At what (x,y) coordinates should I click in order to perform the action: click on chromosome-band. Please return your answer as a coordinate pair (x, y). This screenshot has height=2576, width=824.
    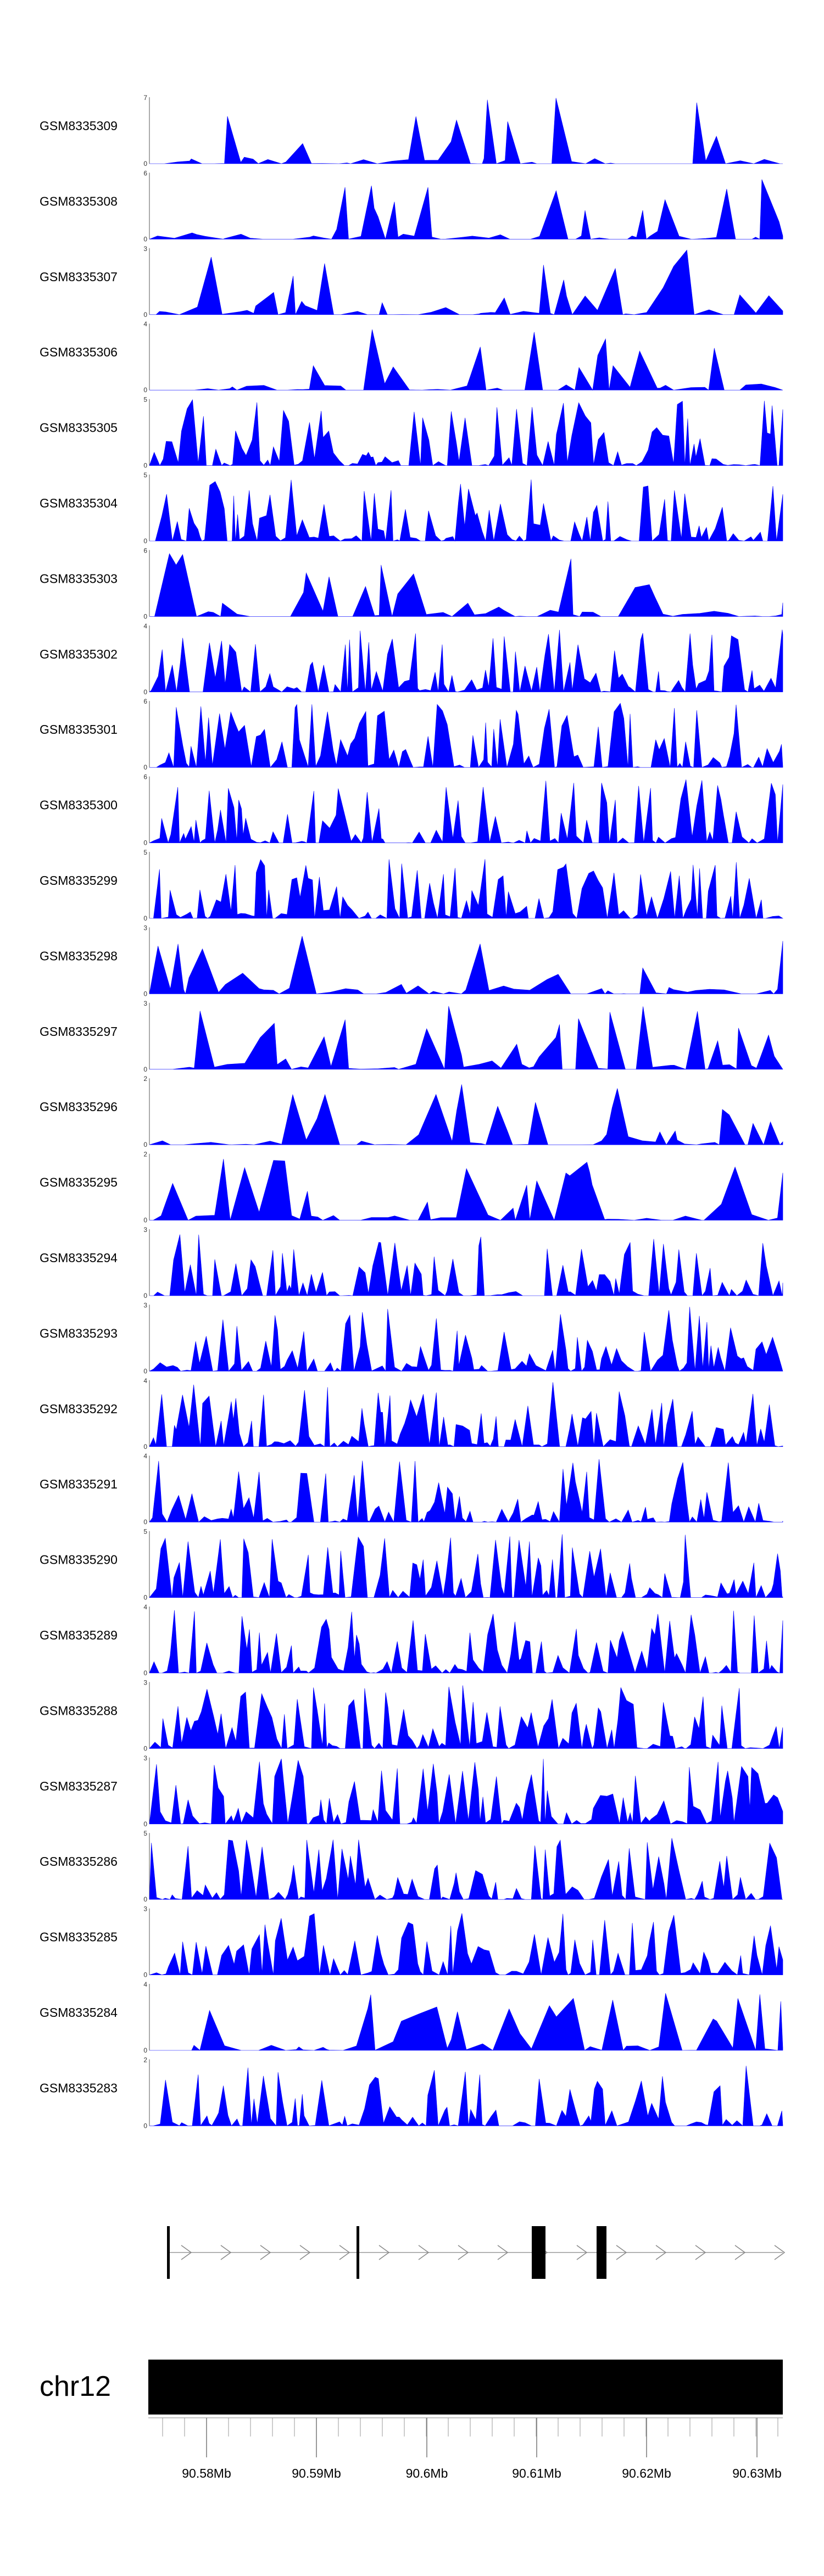
    Looking at the image, I should click on (466, 2387).